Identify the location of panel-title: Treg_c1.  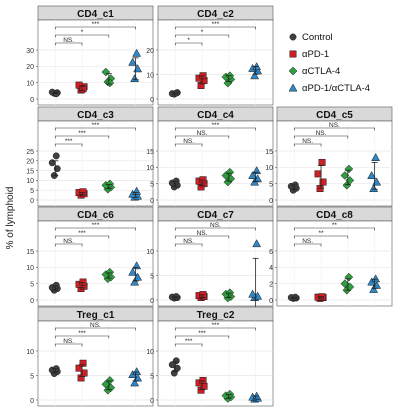
(96, 315).